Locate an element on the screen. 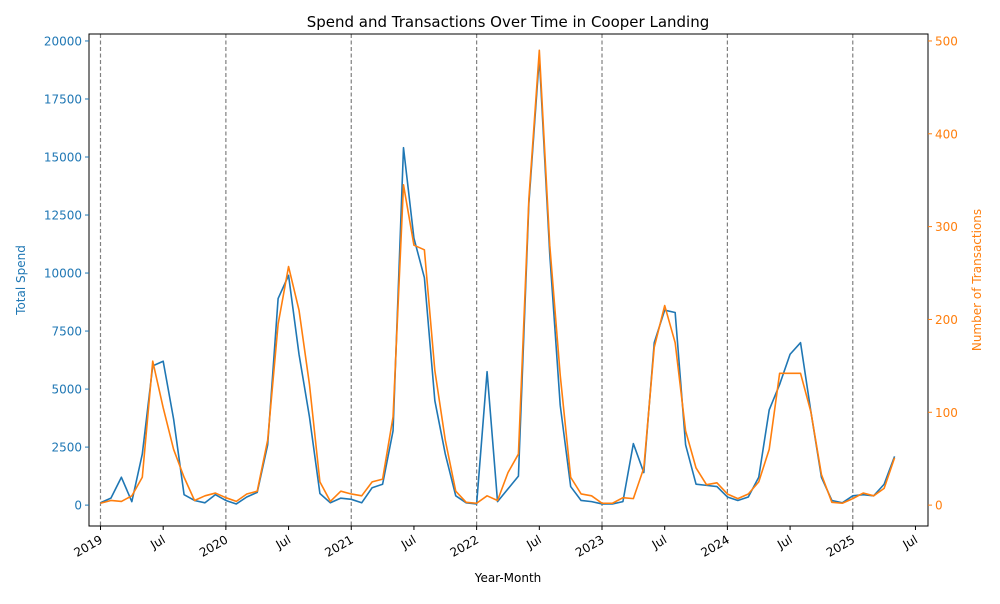 The height and width of the screenshot is (604, 1000). left-tick-label: 10000 is located at coordinates (63, 274).